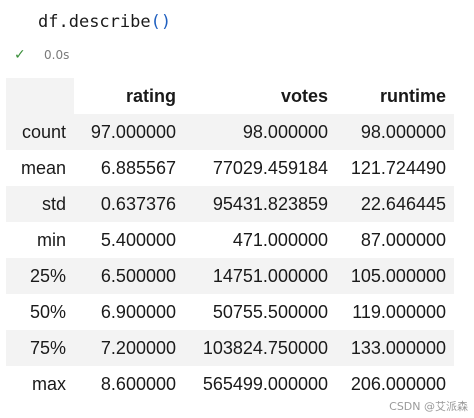 This screenshot has height=418, width=474. I want to click on row-label: count, so click(43, 131).